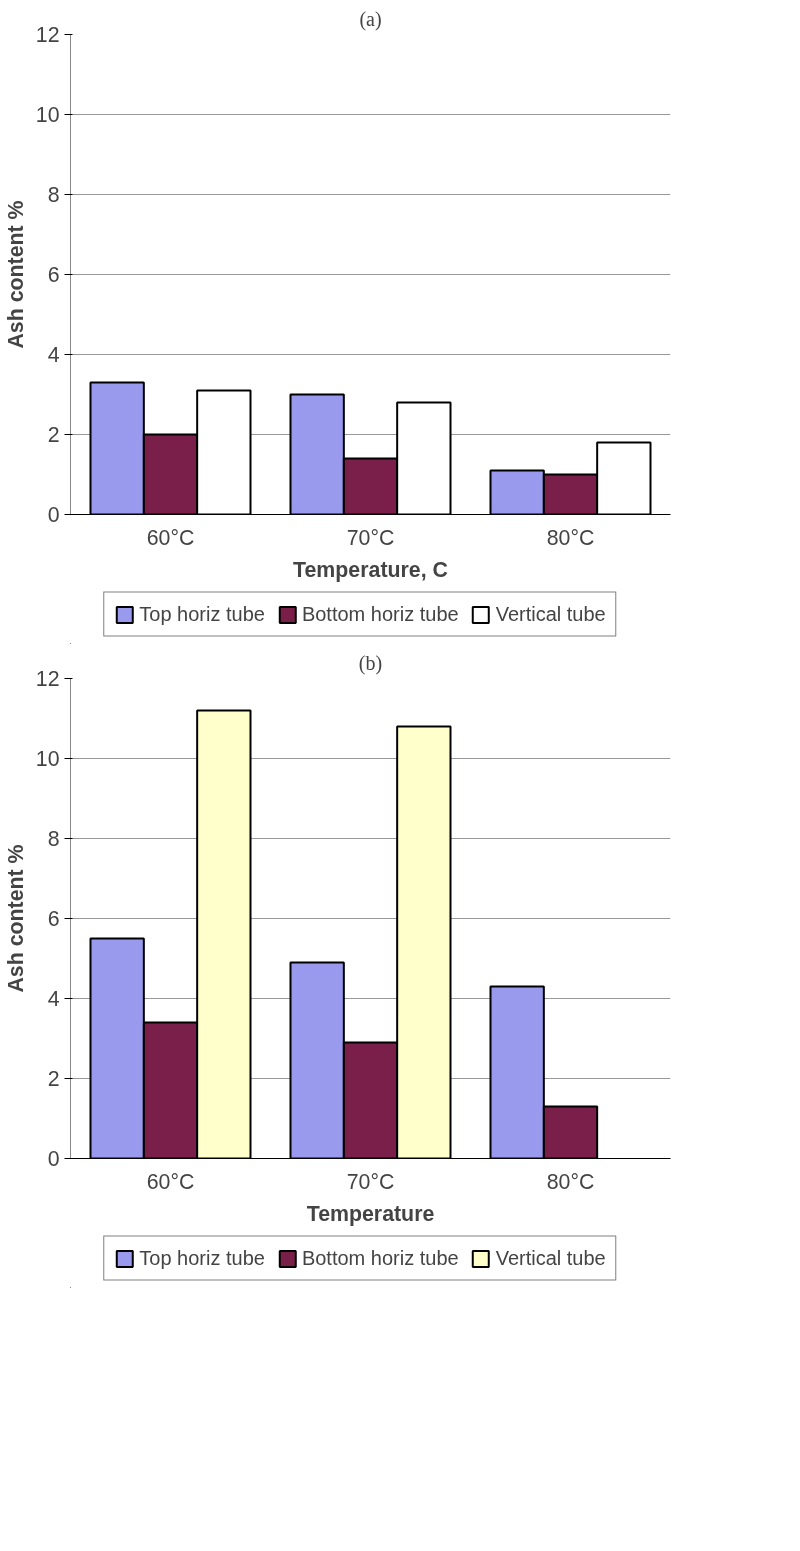 The image size is (800, 1551). I want to click on x-axis-title: Temperature, C, so click(370, 569).